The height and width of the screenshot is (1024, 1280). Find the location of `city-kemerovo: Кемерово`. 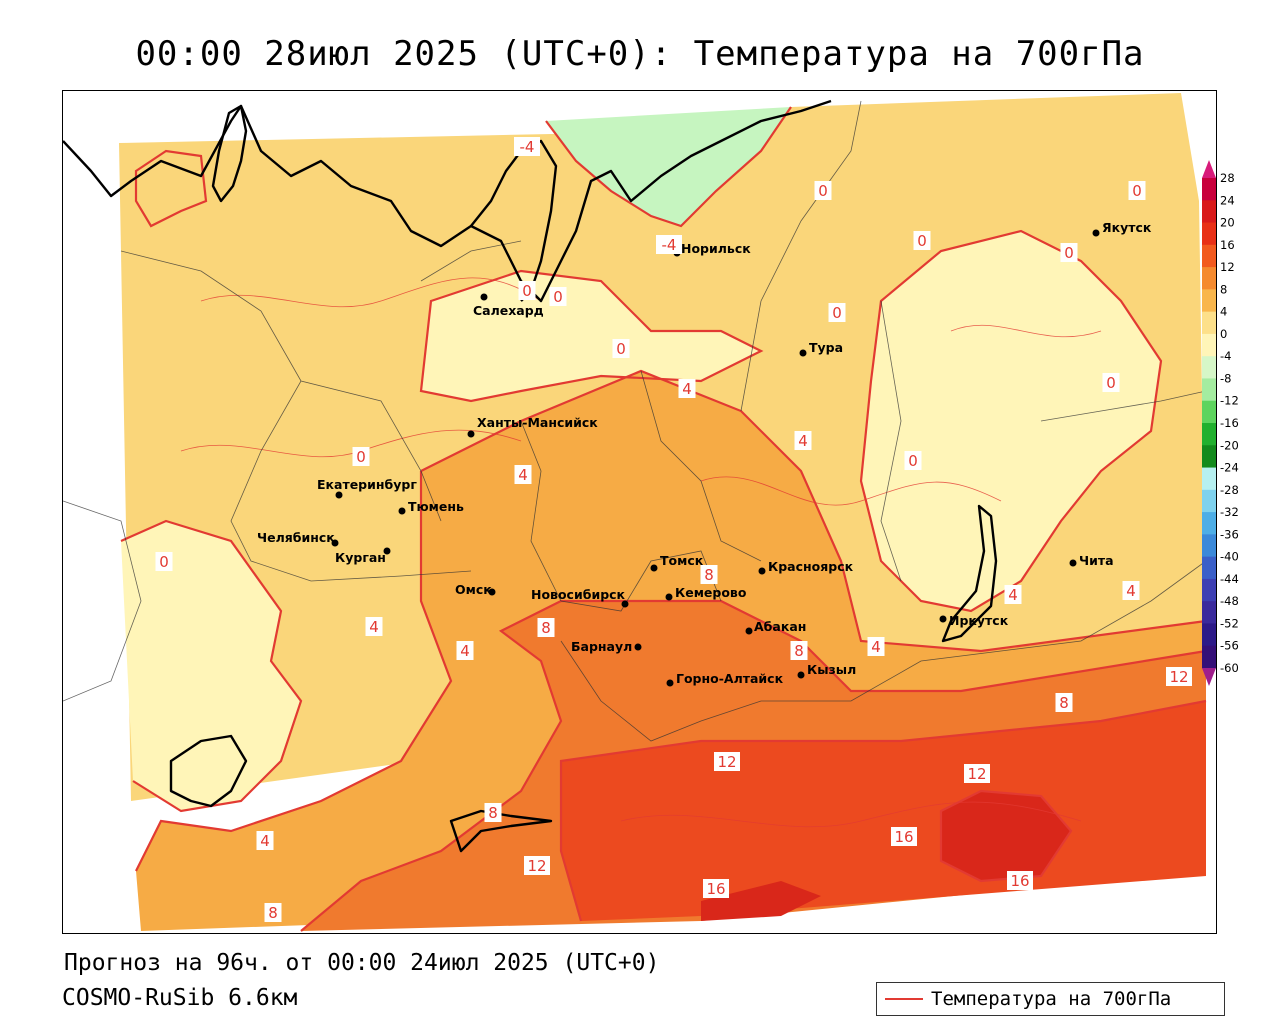

city-kemerovo: Кемерово is located at coordinates (706, 593).